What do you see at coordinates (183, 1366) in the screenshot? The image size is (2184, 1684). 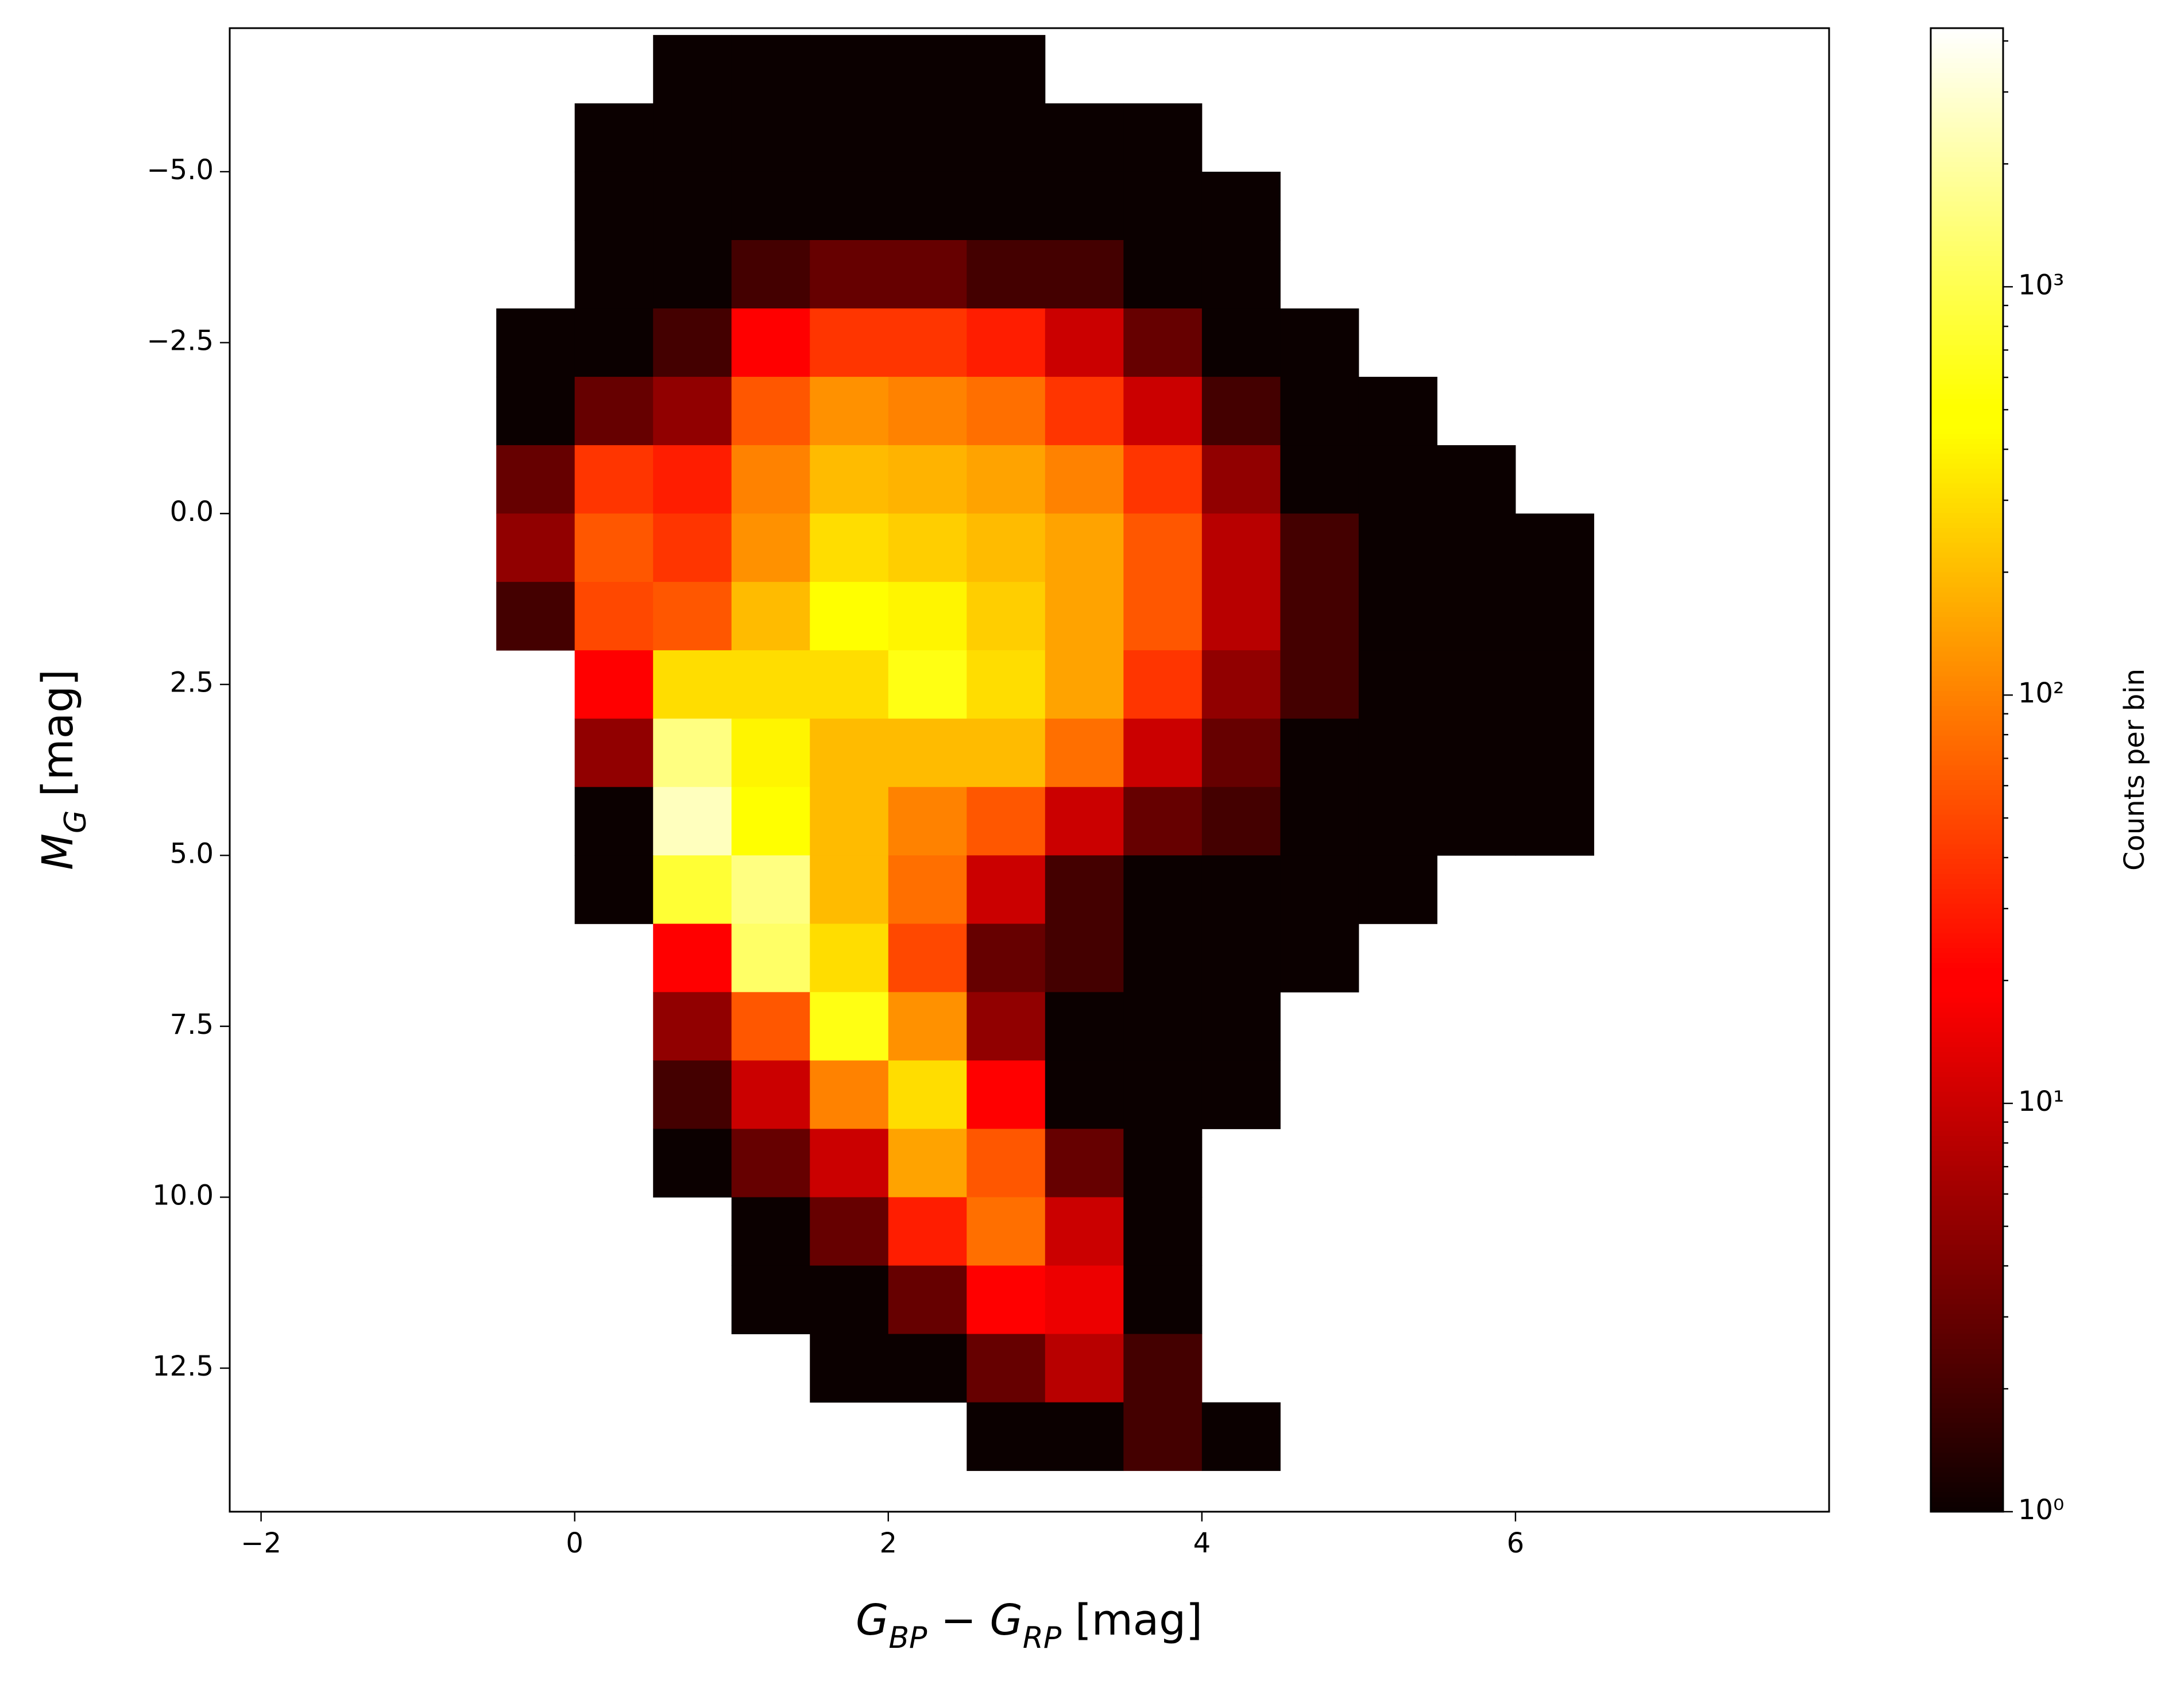 I see `y-tick-label: 12.5` at bounding box center [183, 1366].